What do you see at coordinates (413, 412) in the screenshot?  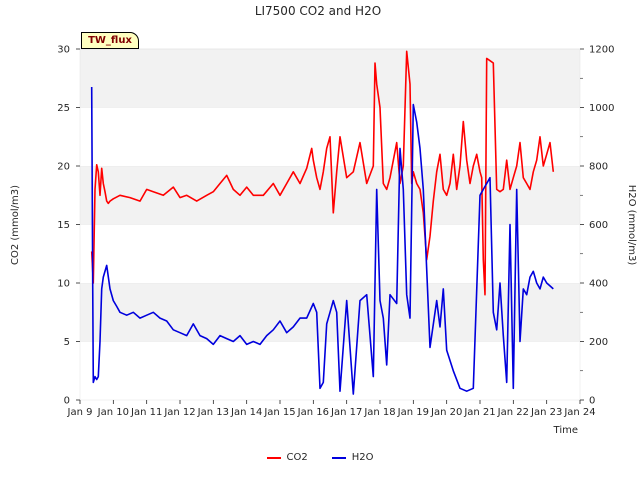 I see `x-tick-label: Jan 19` at bounding box center [413, 412].